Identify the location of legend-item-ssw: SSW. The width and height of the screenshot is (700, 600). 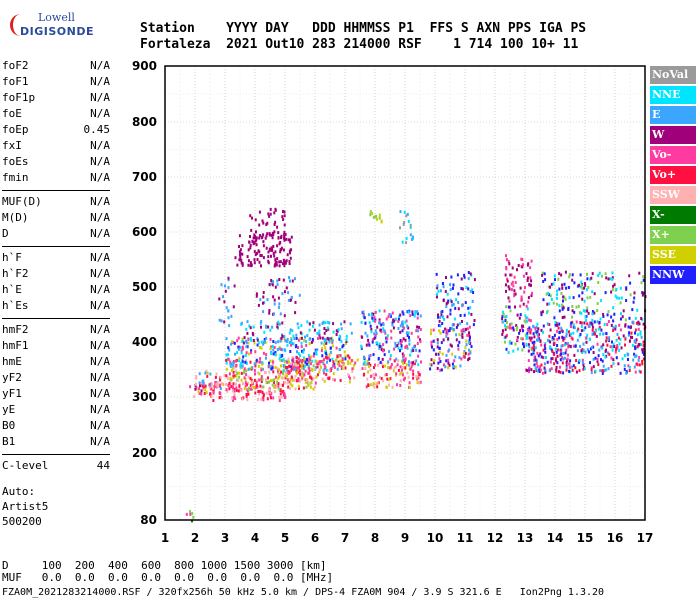
(673, 195).